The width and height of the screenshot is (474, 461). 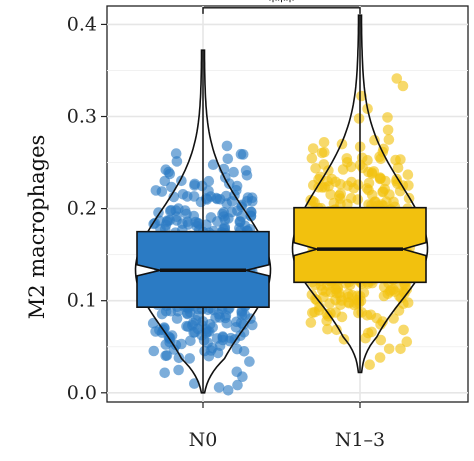 I want to click on x-axis: N0 N1–3, so click(x=287, y=426).